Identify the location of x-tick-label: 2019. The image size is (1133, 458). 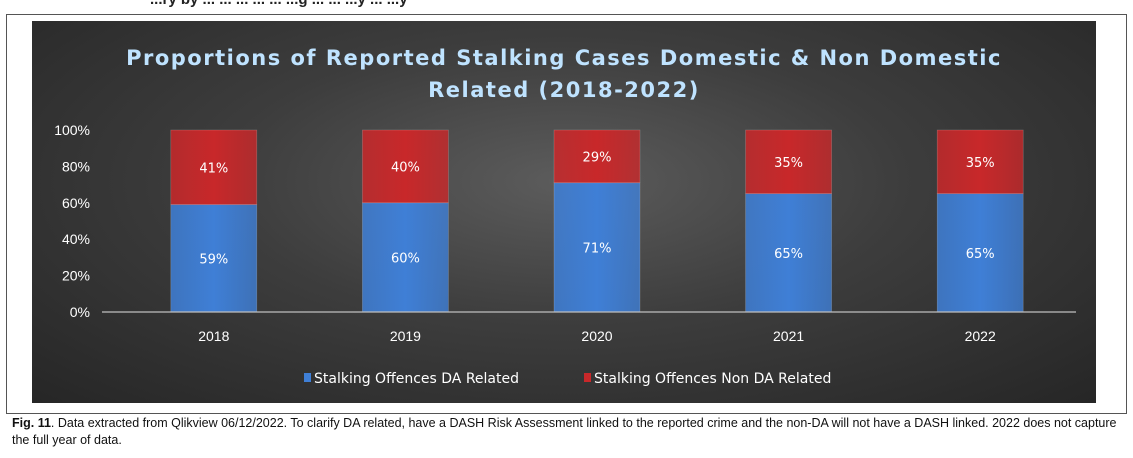
(405, 336).